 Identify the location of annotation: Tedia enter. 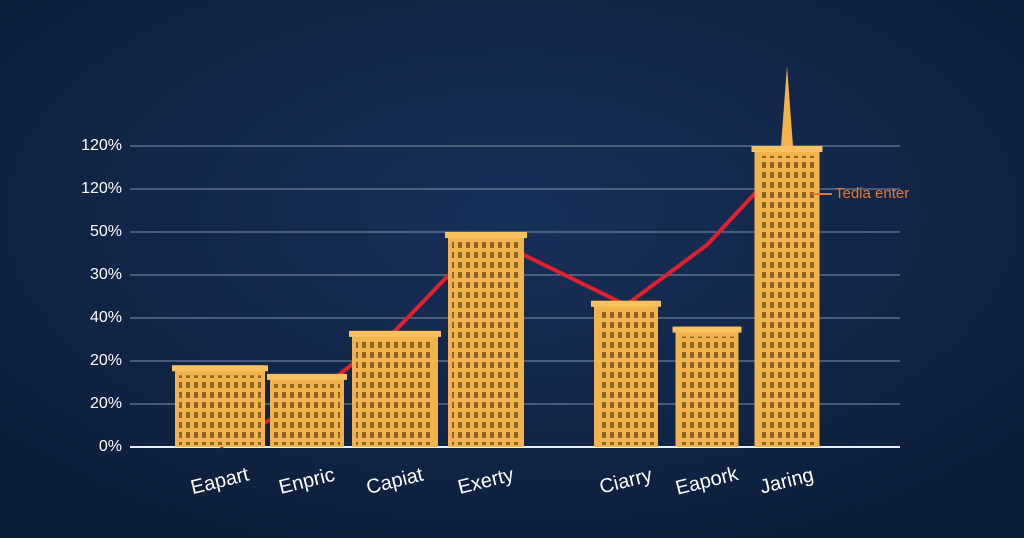
(872, 193).